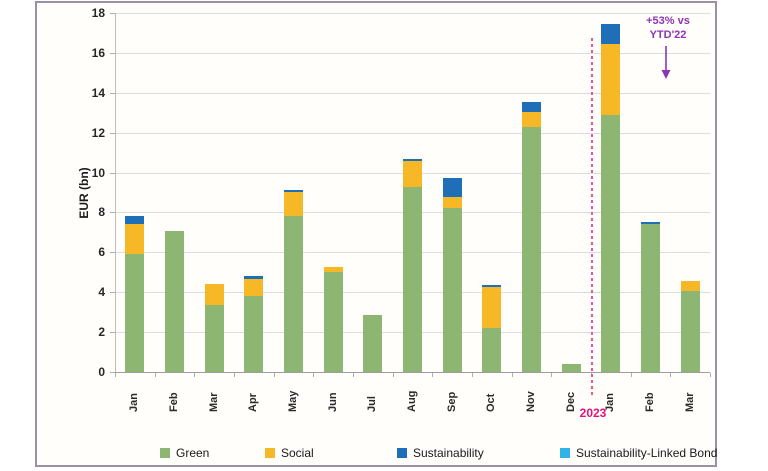 The width and height of the screenshot is (768, 471). What do you see at coordinates (668, 35) in the screenshot?
I see `annotation-line-2: YTD'22` at bounding box center [668, 35].